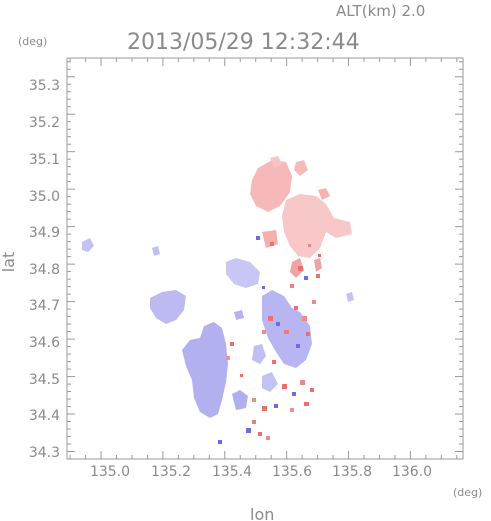 The width and height of the screenshot is (491, 521). What do you see at coordinates (44, 453) in the screenshot?
I see `y-tick-label: 34.3` at bounding box center [44, 453].